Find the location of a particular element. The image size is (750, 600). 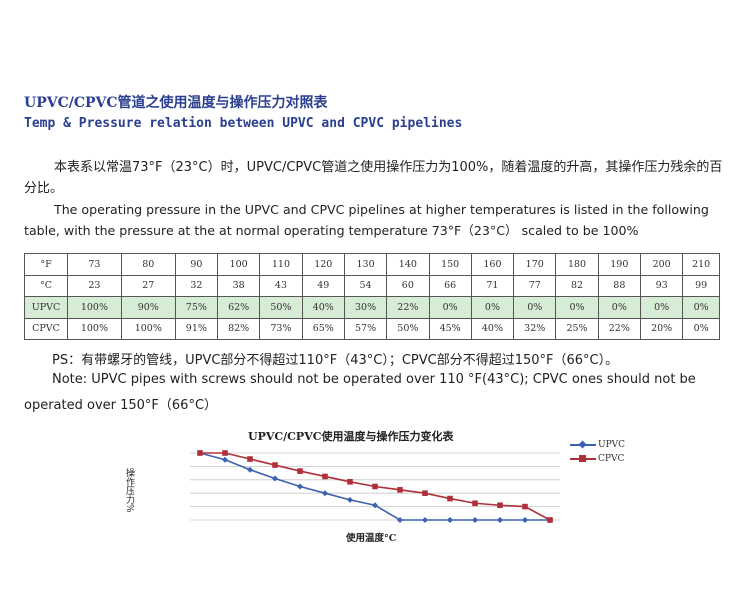

chart-legend: UPVC CPVC is located at coordinates (597, 452).